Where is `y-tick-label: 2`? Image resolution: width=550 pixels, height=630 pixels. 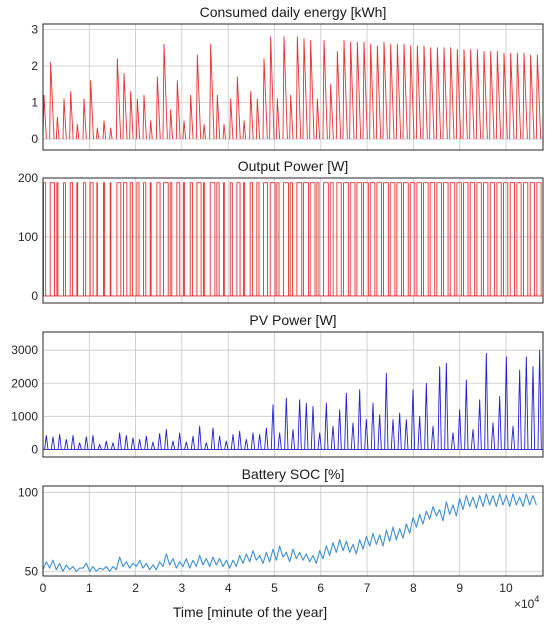
y-tick-label: 2 is located at coordinates (34, 66).